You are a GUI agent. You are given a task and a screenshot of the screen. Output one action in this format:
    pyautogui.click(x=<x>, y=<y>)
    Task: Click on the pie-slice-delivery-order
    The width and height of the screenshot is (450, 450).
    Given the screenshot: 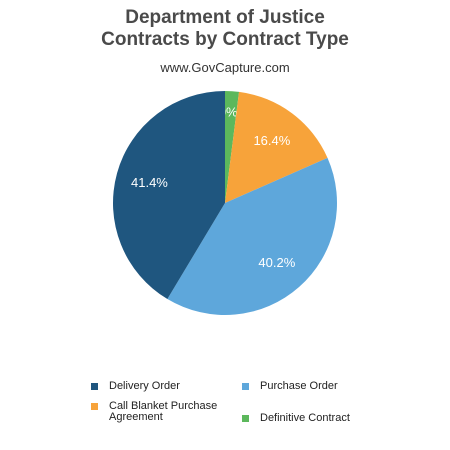 What is the action you would take?
    pyautogui.click(x=168, y=195)
    